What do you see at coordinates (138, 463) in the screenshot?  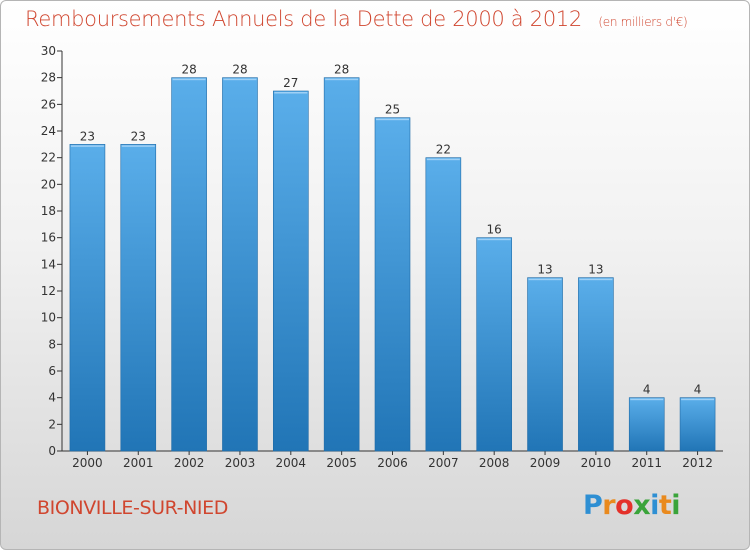 I see `x-tick-label: 2001` at bounding box center [138, 463].